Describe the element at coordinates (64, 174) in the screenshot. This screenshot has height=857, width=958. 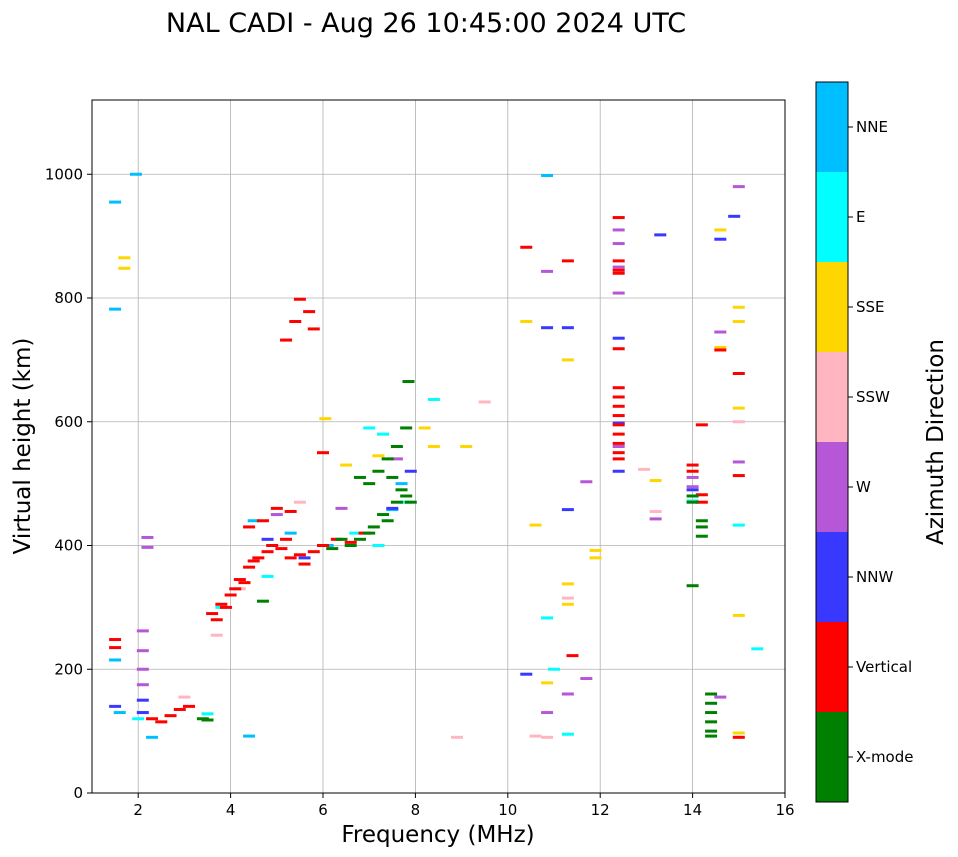
I see `y-tick-label: 1000` at that location.